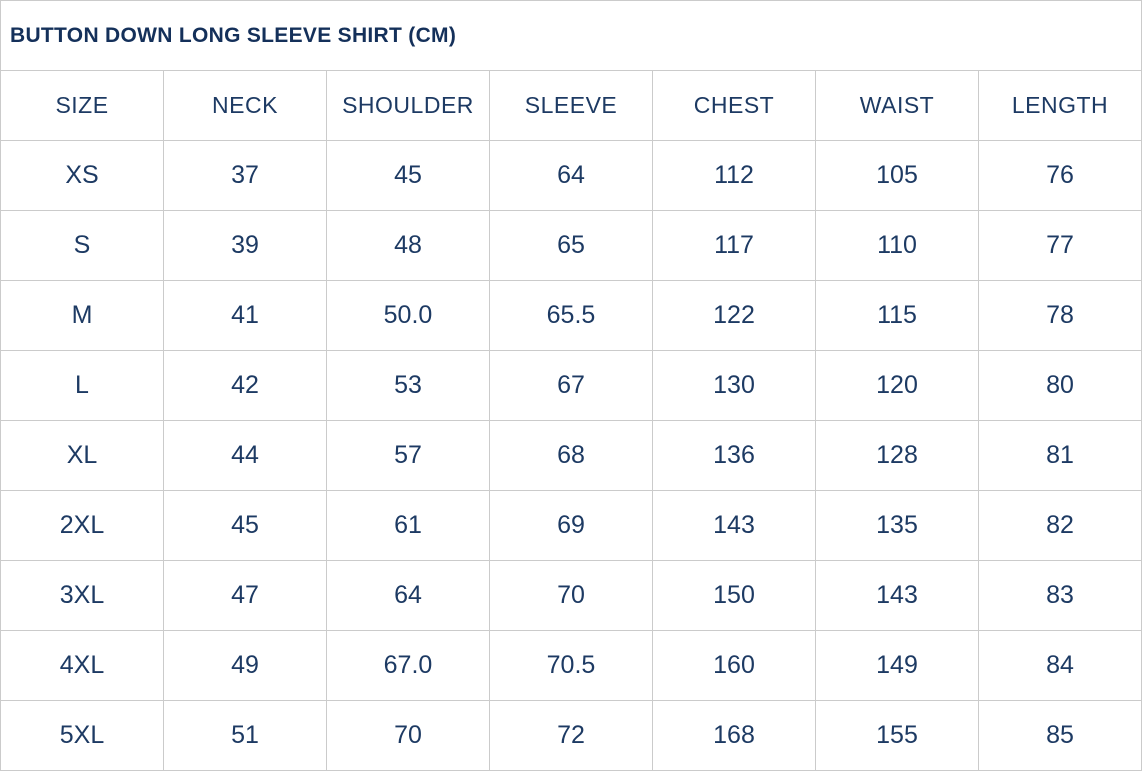 The height and width of the screenshot is (771, 1142). I want to click on table-cell: 65, so click(571, 245).